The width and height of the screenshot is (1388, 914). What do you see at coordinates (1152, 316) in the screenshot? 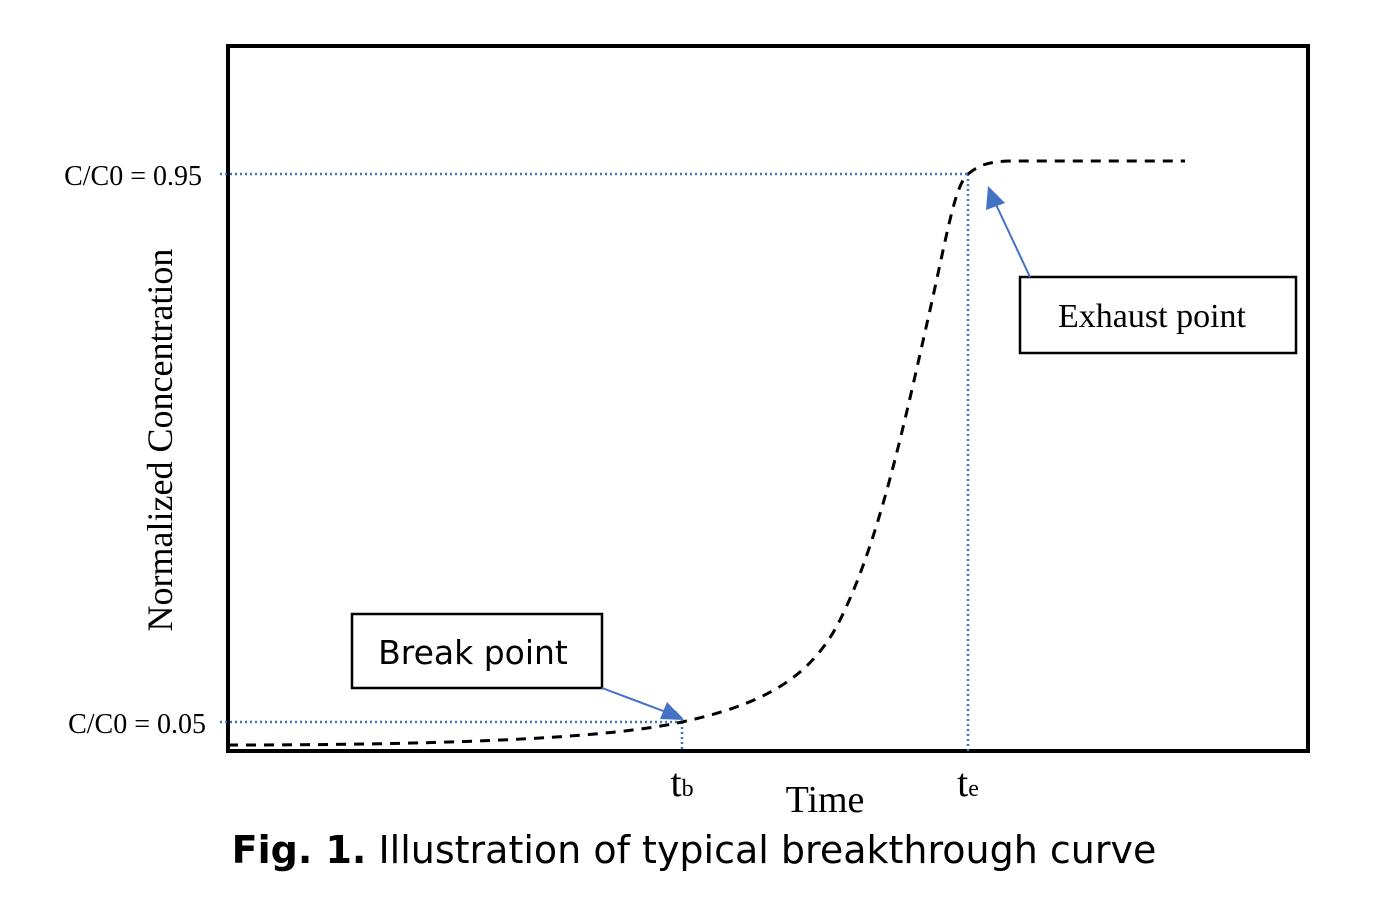
I see `exhaust-point-label: Exhaust point` at bounding box center [1152, 316].